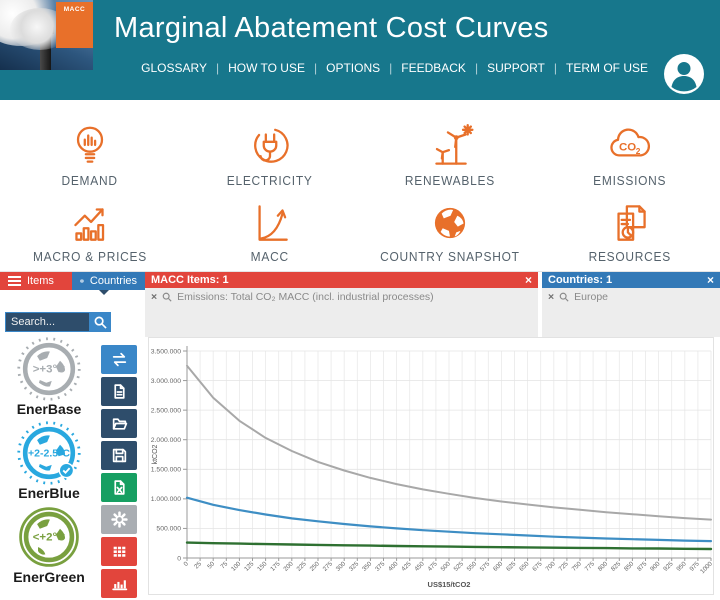 The image size is (720, 600). What do you see at coordinates (273, 223) in the screenshot?
I see `curve-axis-icon` at bounding box center [273, 223].